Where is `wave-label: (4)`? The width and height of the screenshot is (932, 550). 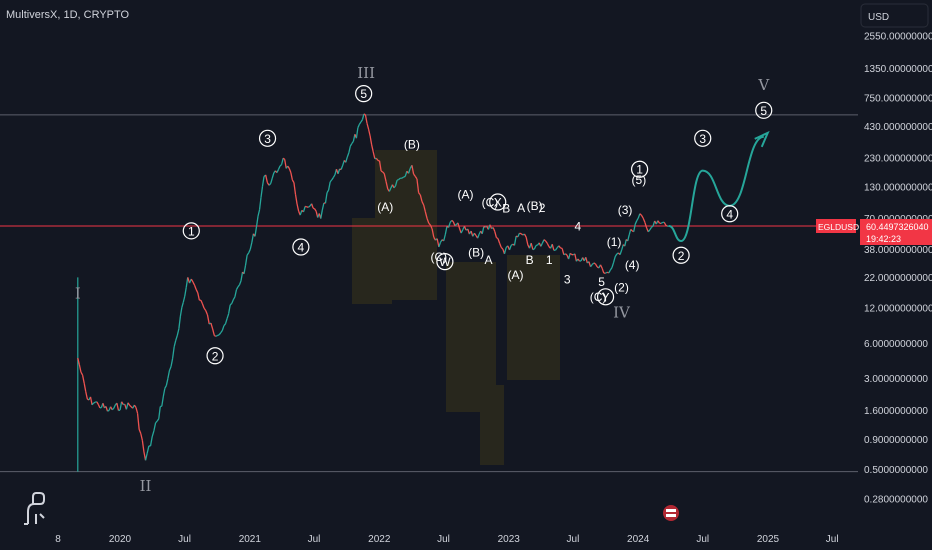 wave-label: (4) is located at coordinates (632, 265).